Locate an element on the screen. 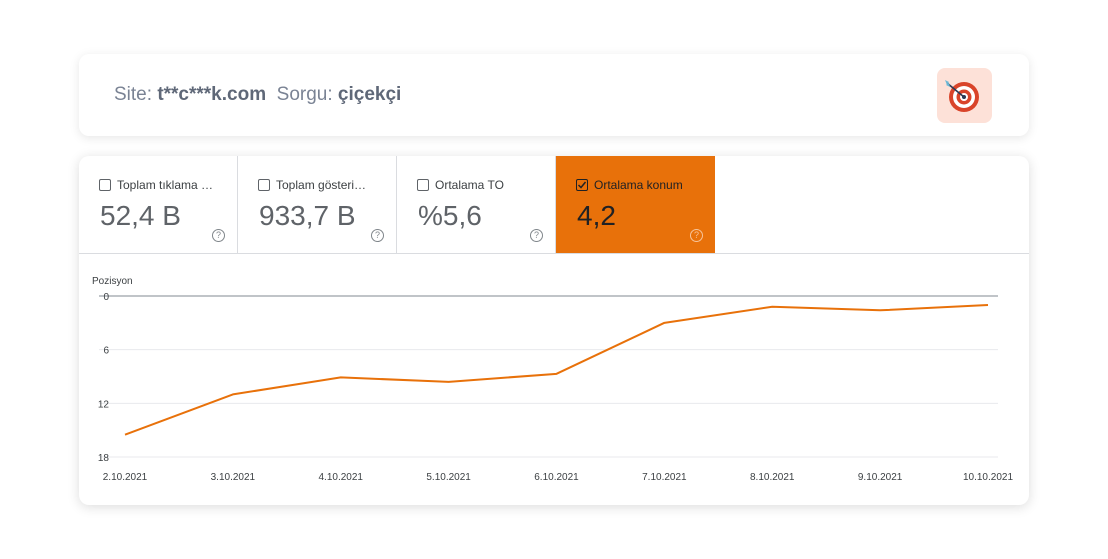  checkbox-clicks is located at coordinates (105, 185).